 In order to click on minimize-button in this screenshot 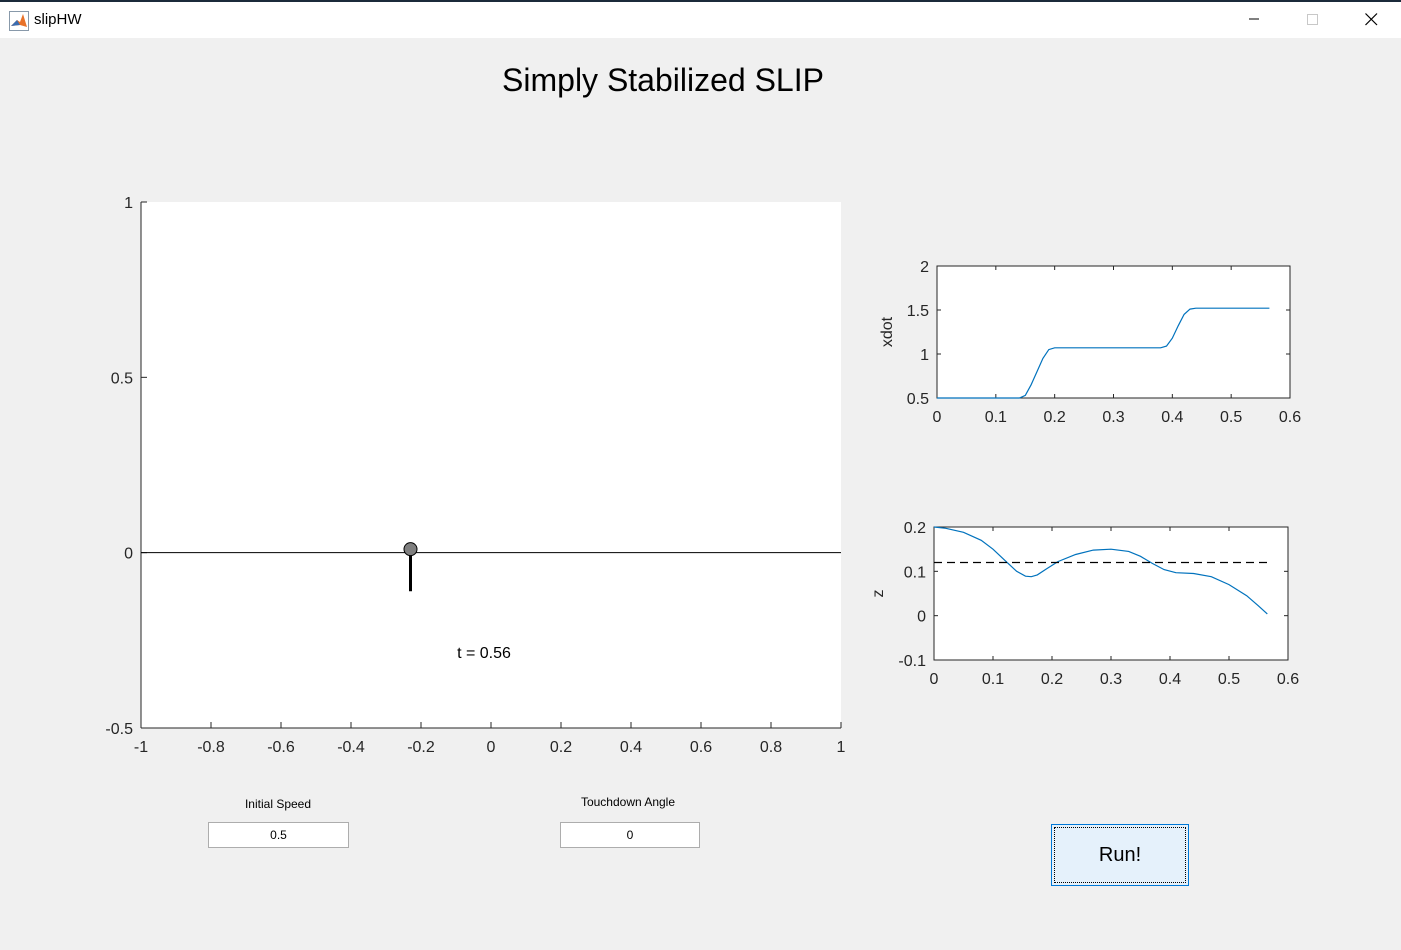, I will do `click(1255, 20)`.